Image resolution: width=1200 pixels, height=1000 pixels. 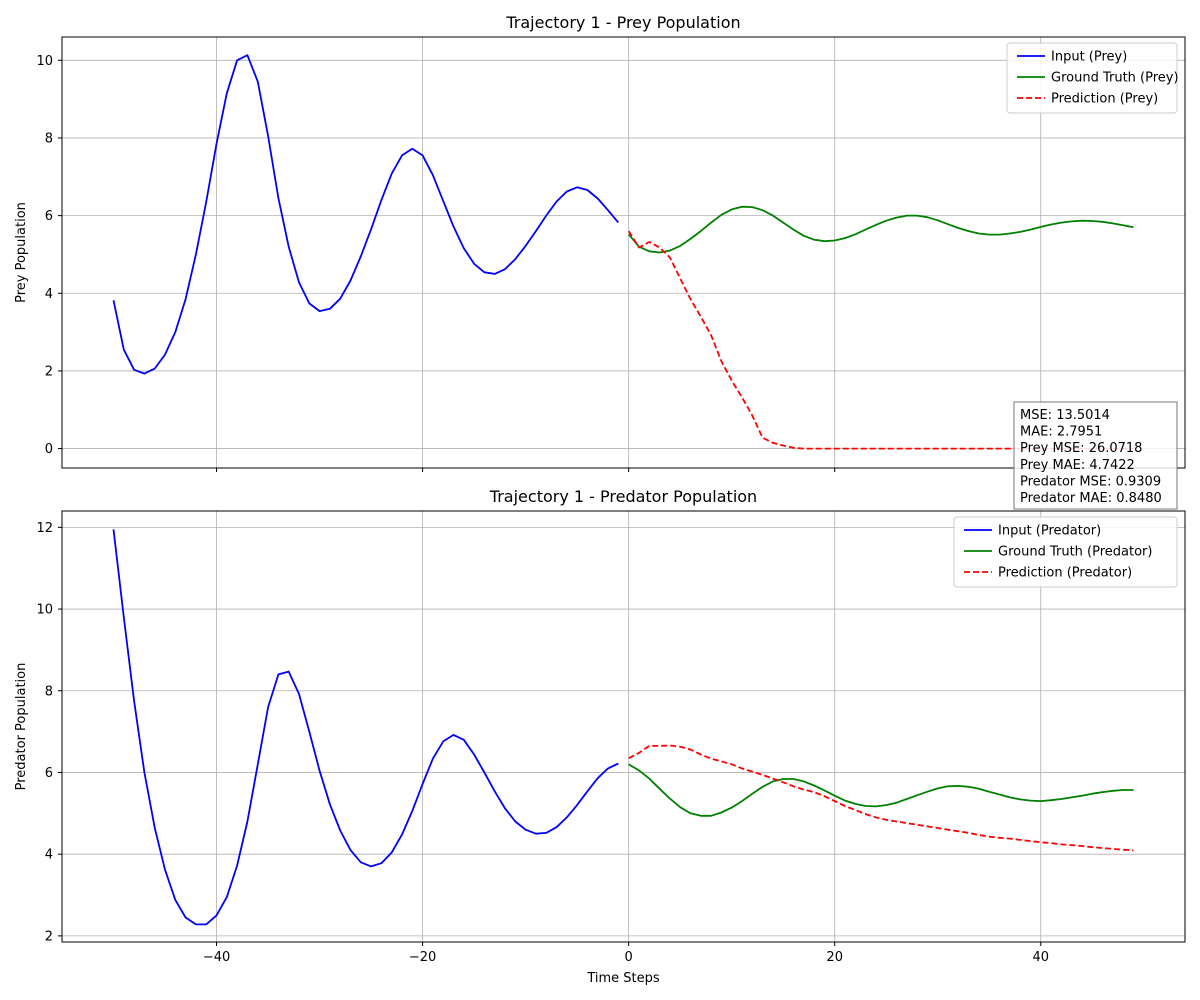 I want to click on metrics-box-frame, so click(x=1095, y=455).